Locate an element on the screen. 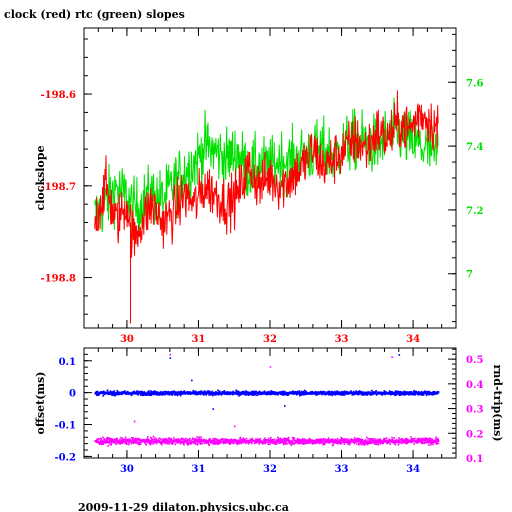 The image size is (512, 512). bottom-y-tick-label: 0 is located at coordinates (72, 394).